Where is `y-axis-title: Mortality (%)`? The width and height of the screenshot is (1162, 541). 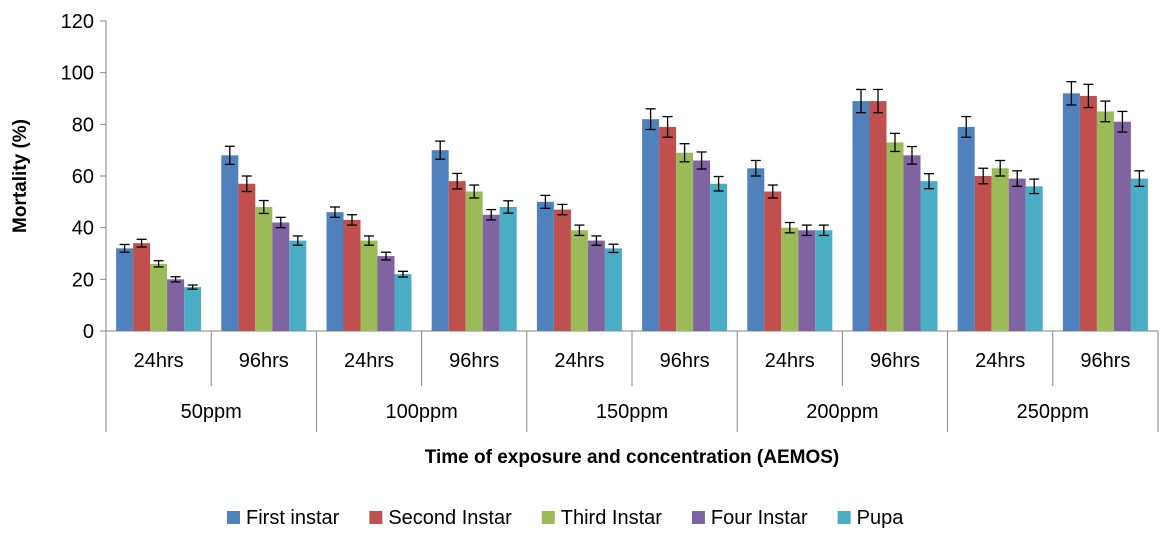 y-axis-title: Mortality (%) is located at coordinates (20, 176).